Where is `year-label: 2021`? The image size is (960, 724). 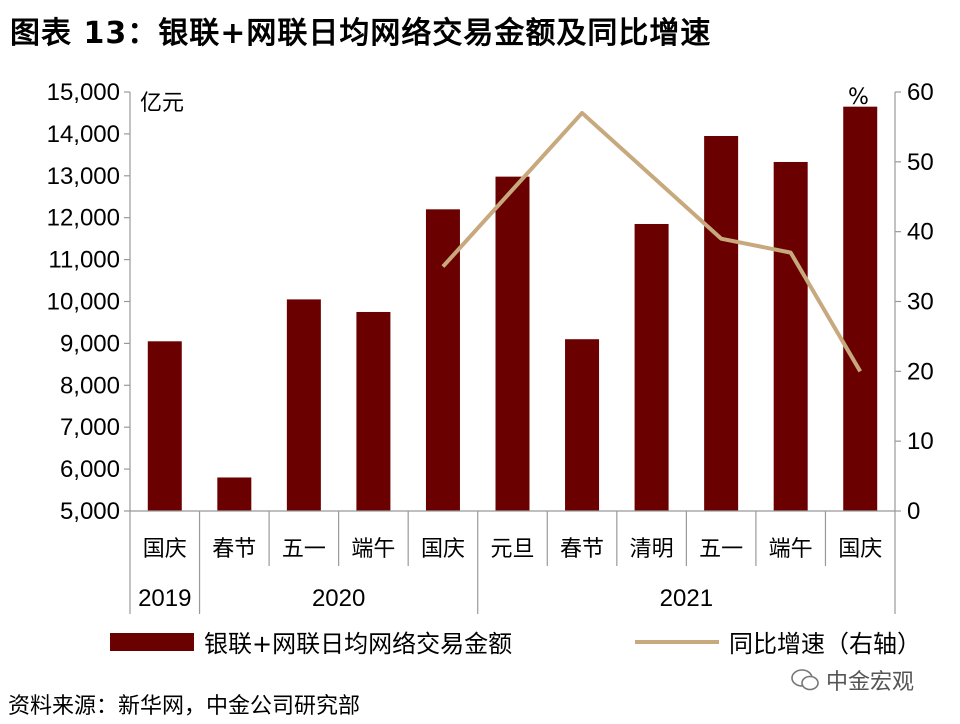 year-label: 2021 is located at coordinates (686, 598).